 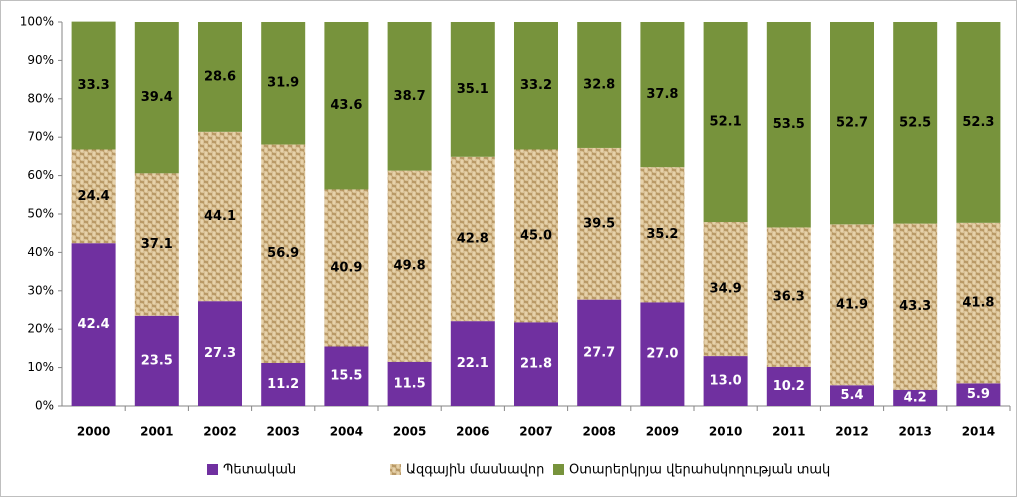 I want to click on y-tick-label: 70%, so click(x=40, y=137).